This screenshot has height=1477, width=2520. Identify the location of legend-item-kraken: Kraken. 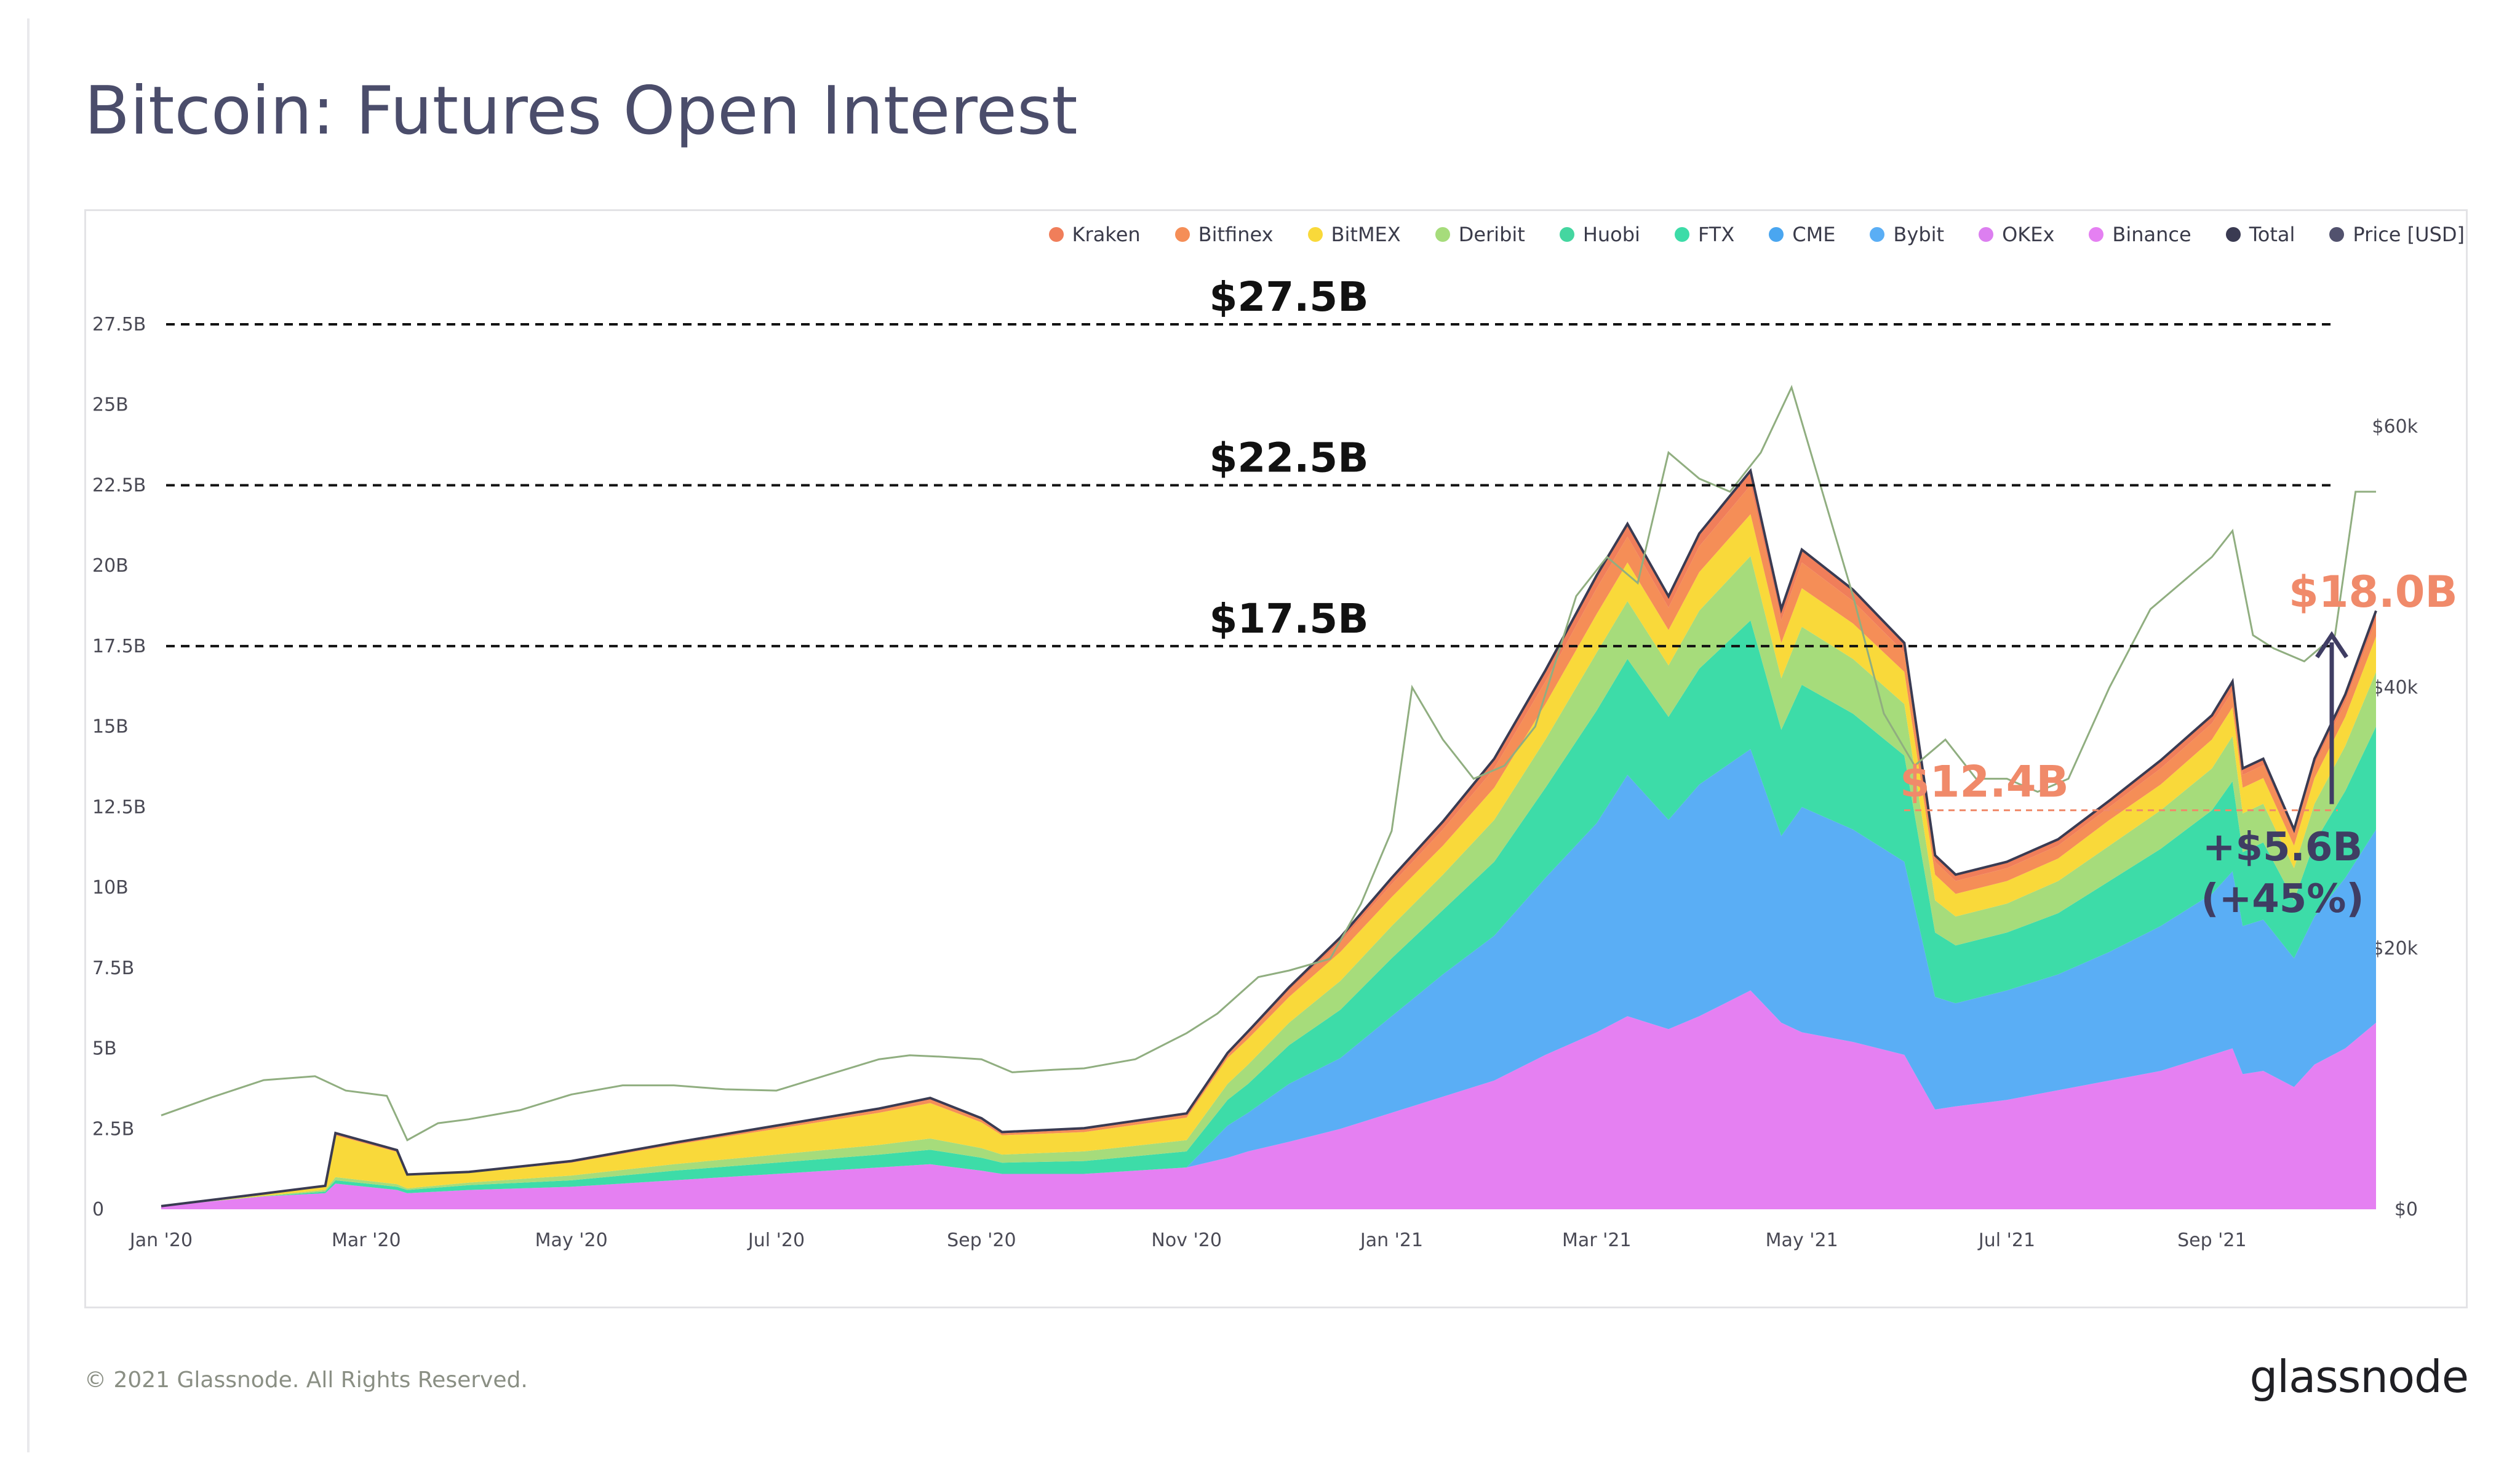
(1094, 234).